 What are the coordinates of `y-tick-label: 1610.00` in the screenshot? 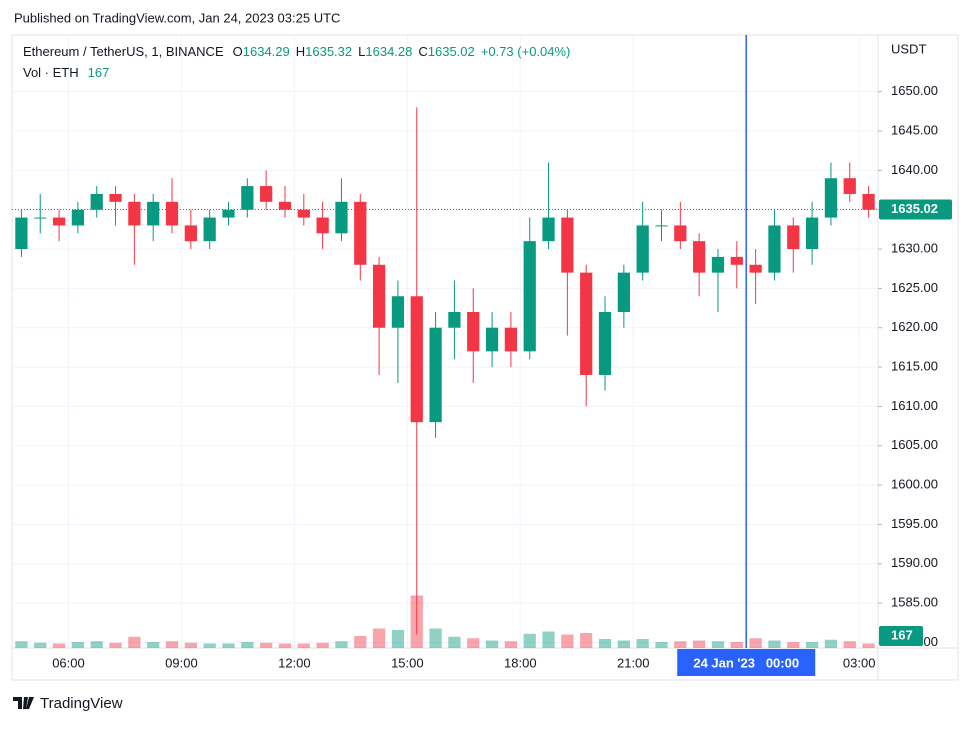 It's located at (914, 405).